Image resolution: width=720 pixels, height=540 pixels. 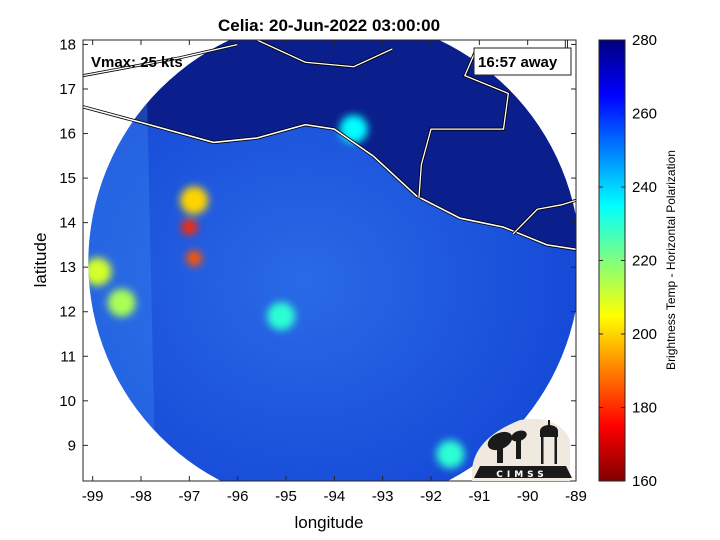 What do you see at coordinates (644, 187) in the screenshot?
I see `colorbar-tick-label: 240` at bounding box center [644, 187].